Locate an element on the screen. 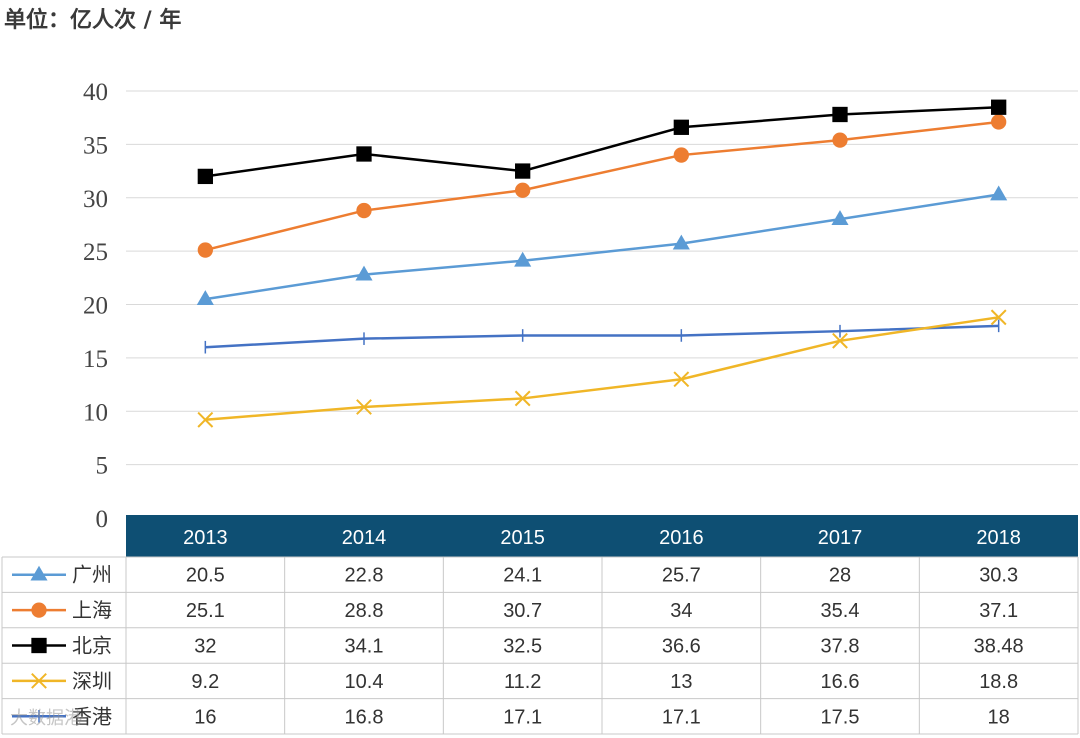  table-cell: 28.8 is located at coordinates (364, 611).